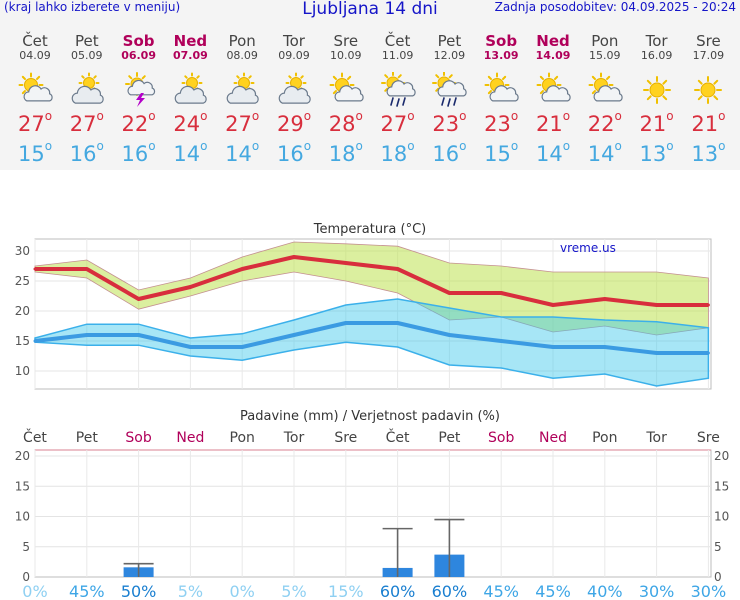  What do you see at coordinates (86, 41) in the screenshot?
I see `day-name: Pet` at bounding box center [86, 41].